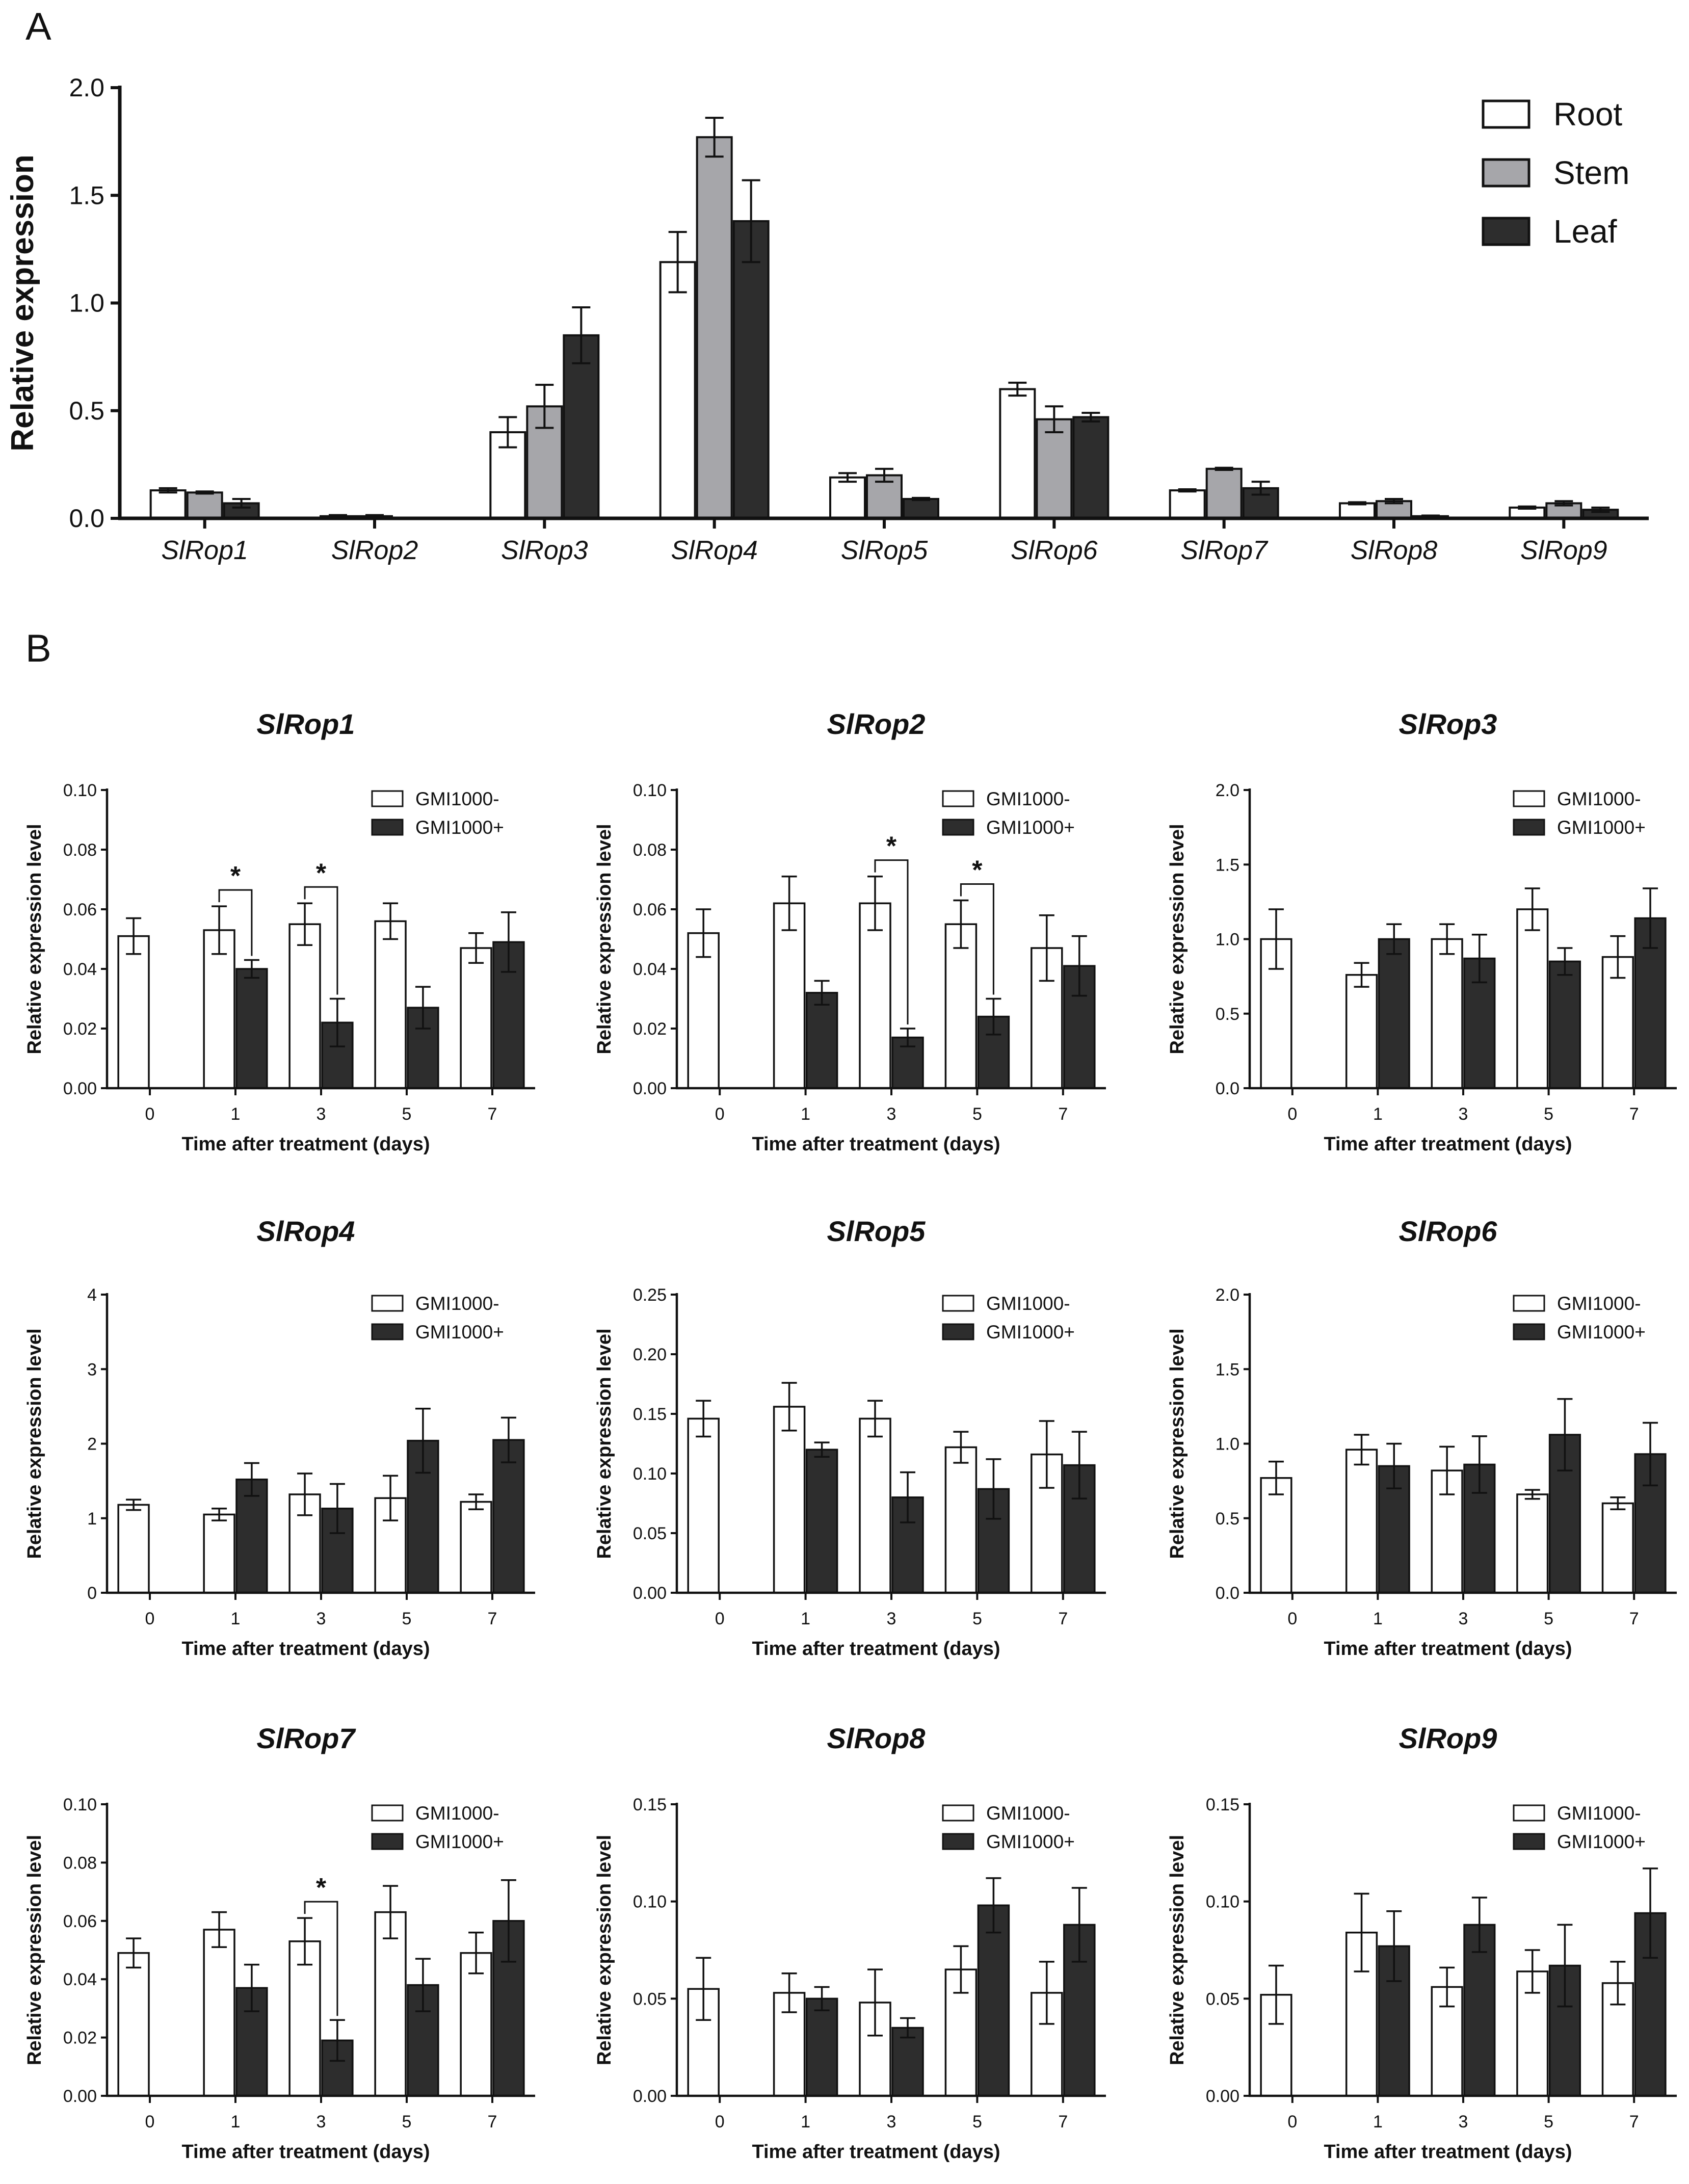  I want to click on b-ytick-label: 0.05, so click(650, 1999).